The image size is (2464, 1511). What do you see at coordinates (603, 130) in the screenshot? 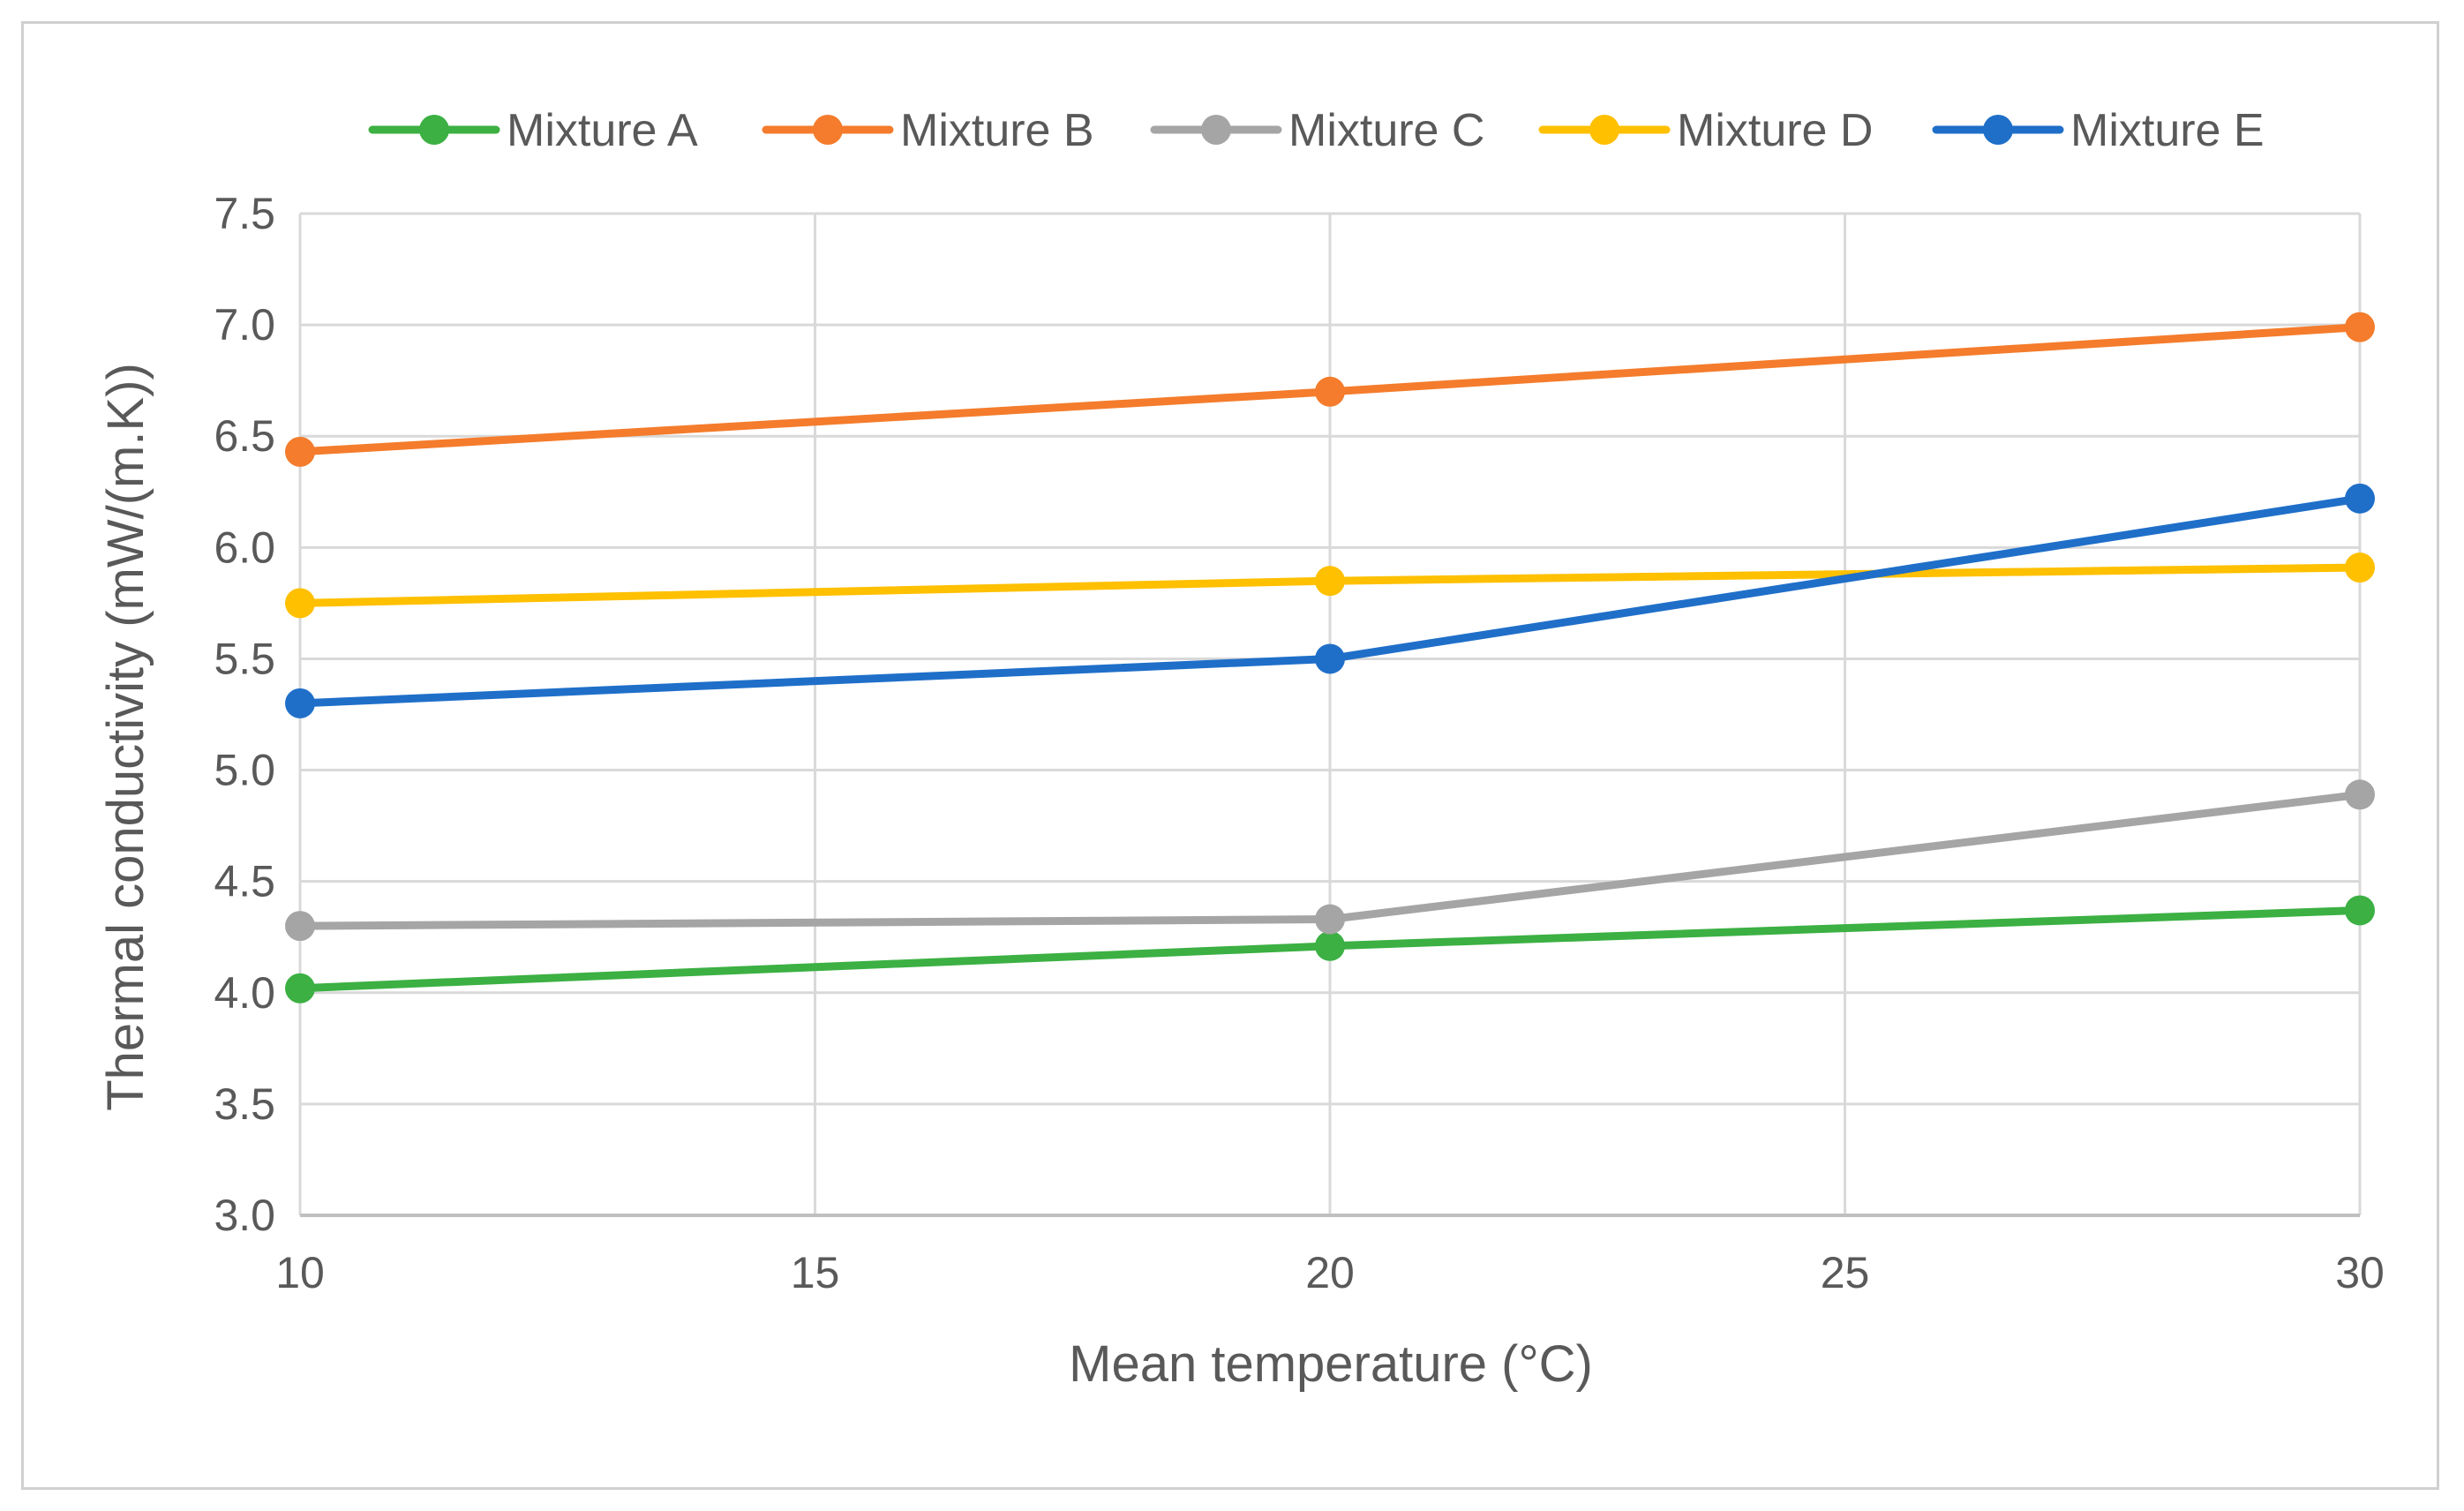
I see `legend-label-mixture-a: Mixture A` at bounding box center [603, 130].